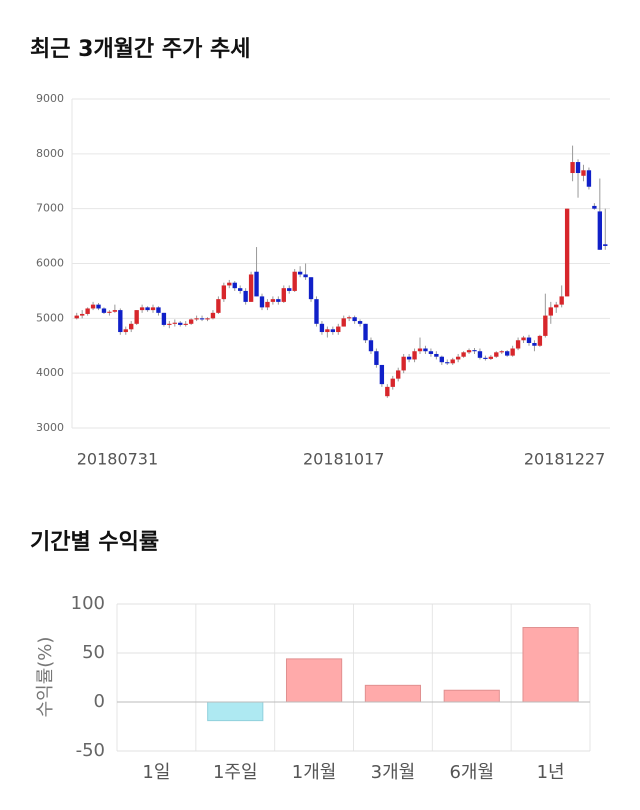 The width and height of the screenshot is (640, 810). What do you see at coordinates (343, 459) in the screenshot?
I see `x-tick-label: 20181017` at bounding box center [343, 459].